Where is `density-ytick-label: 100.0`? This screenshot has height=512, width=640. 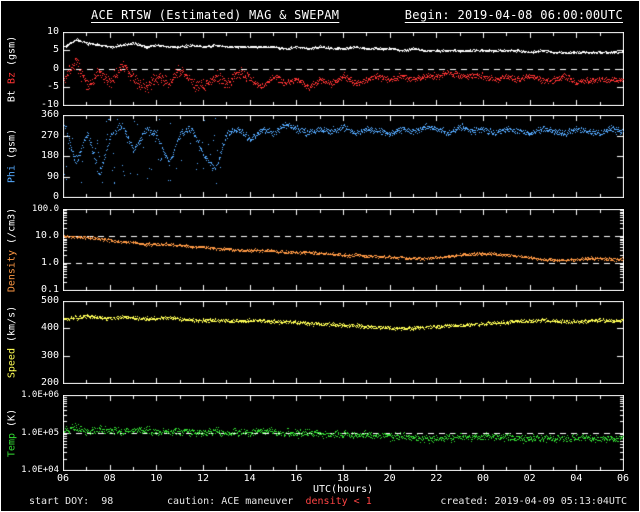 density-ytick-label: 100.0 is located at coordinates (45, 209).